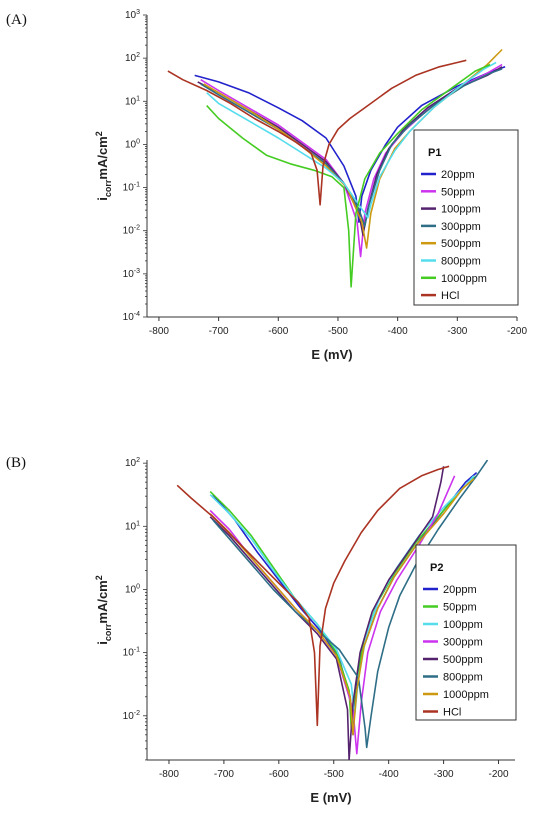 This screenshot has height=823, width=550. Describe the element at coordinates (16, 20) in the screenshot. I see `panel-a-label: (A)` at that location.